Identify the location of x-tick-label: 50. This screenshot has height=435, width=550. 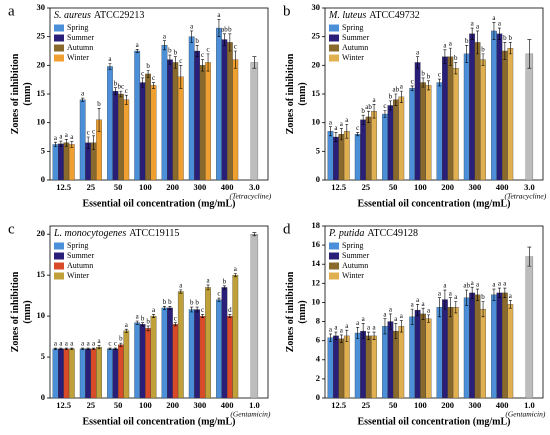
(118, 405).